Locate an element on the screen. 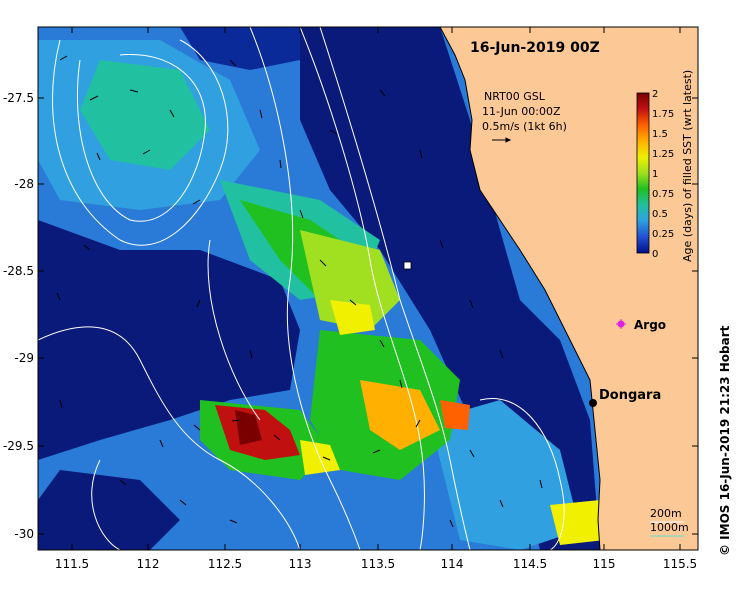 The height and width of the screenshot is (592, 739). colorbar-tick: 2 is located at coordinates (655, 94).